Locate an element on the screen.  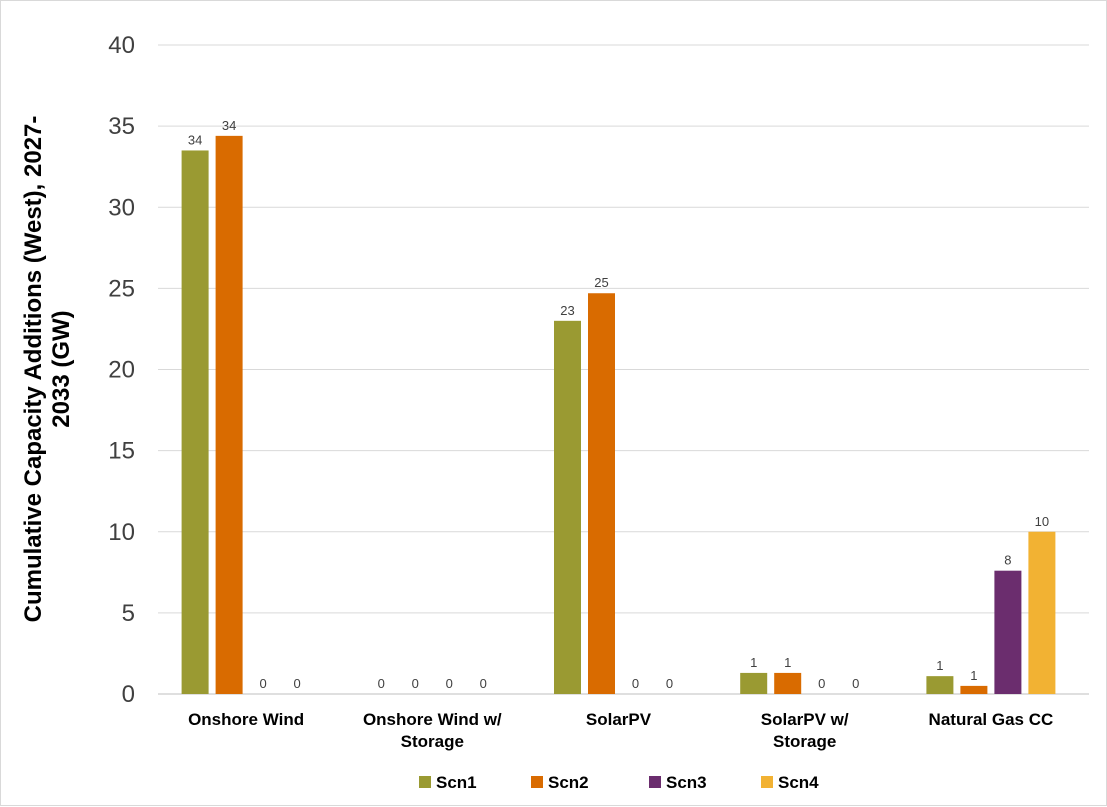
x-category-label: Onshore Wind w/ is located at coordinates (432, 719).